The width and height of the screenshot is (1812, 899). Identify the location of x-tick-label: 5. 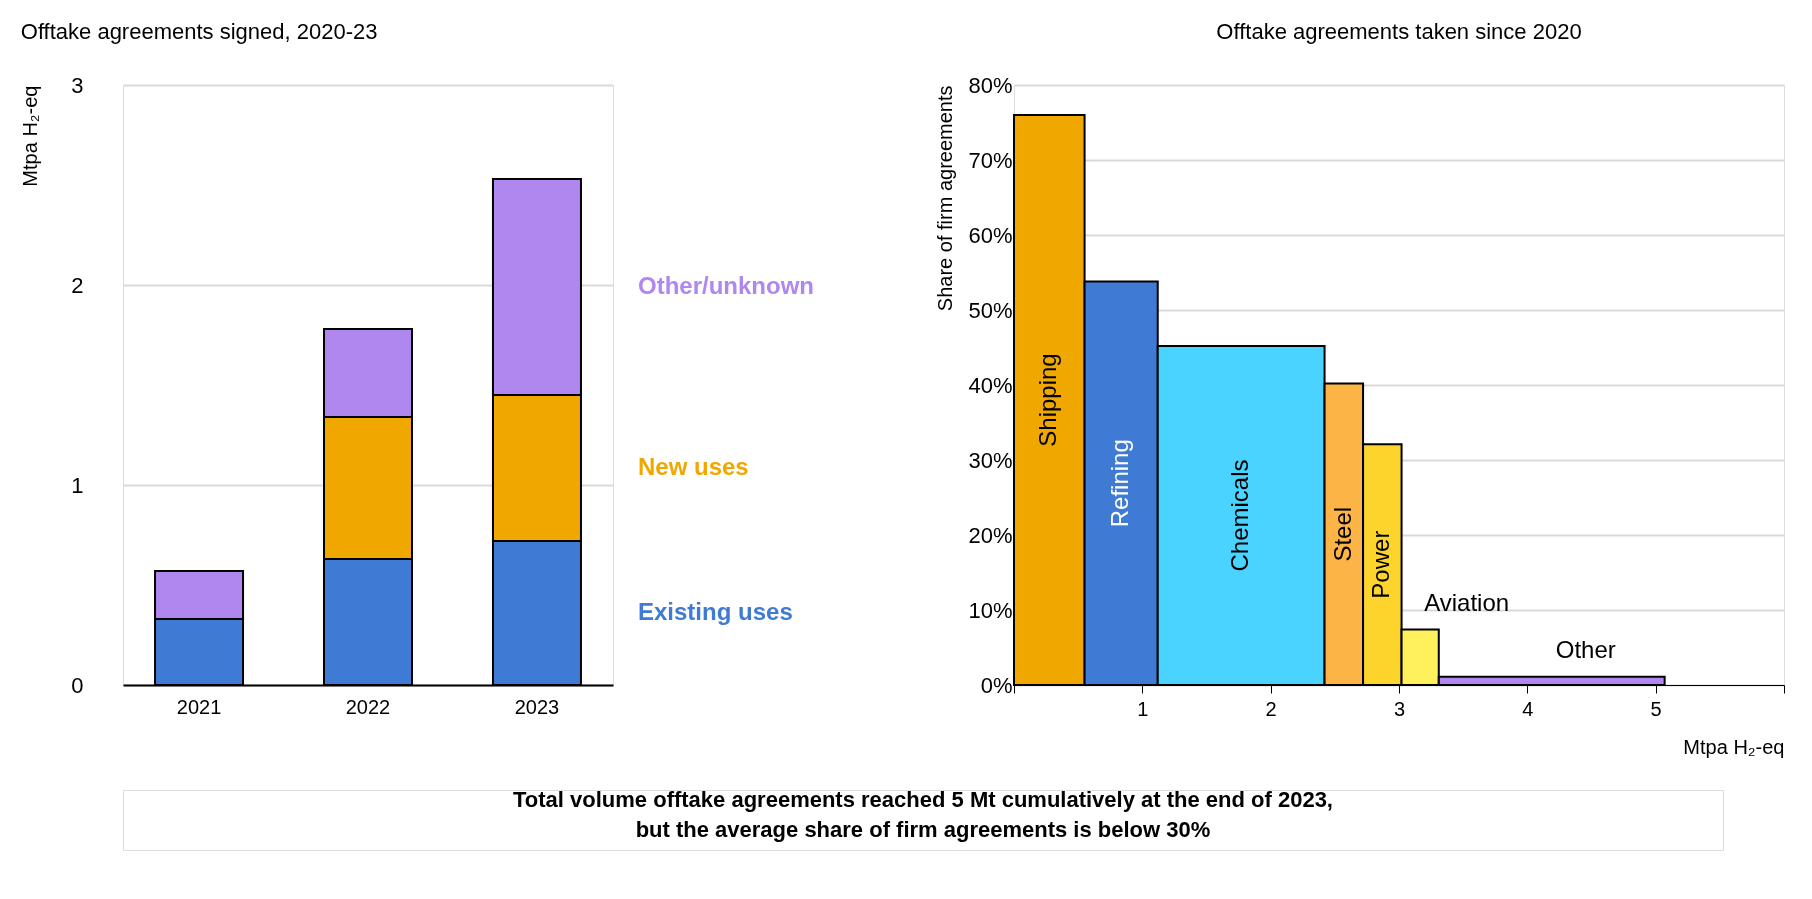
(1656, 708).